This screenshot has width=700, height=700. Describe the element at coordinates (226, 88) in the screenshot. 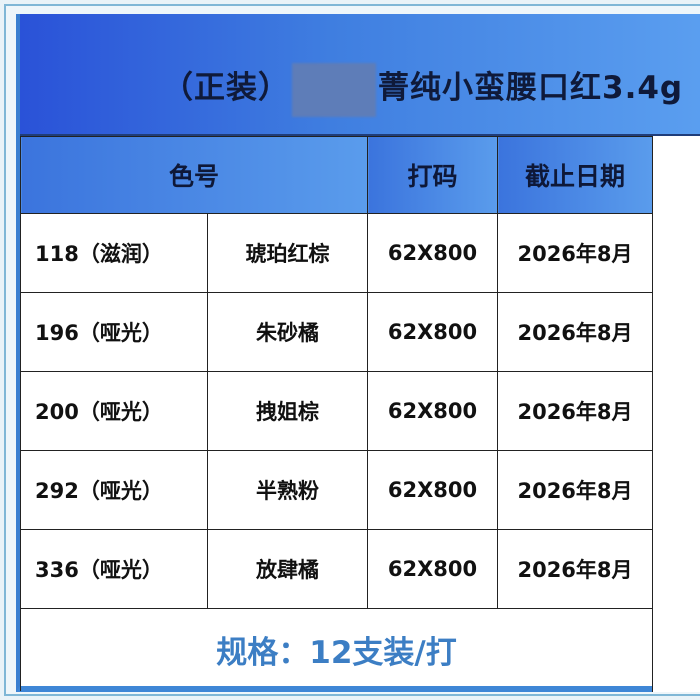

I see `title-prefix: （正装）` at that location.